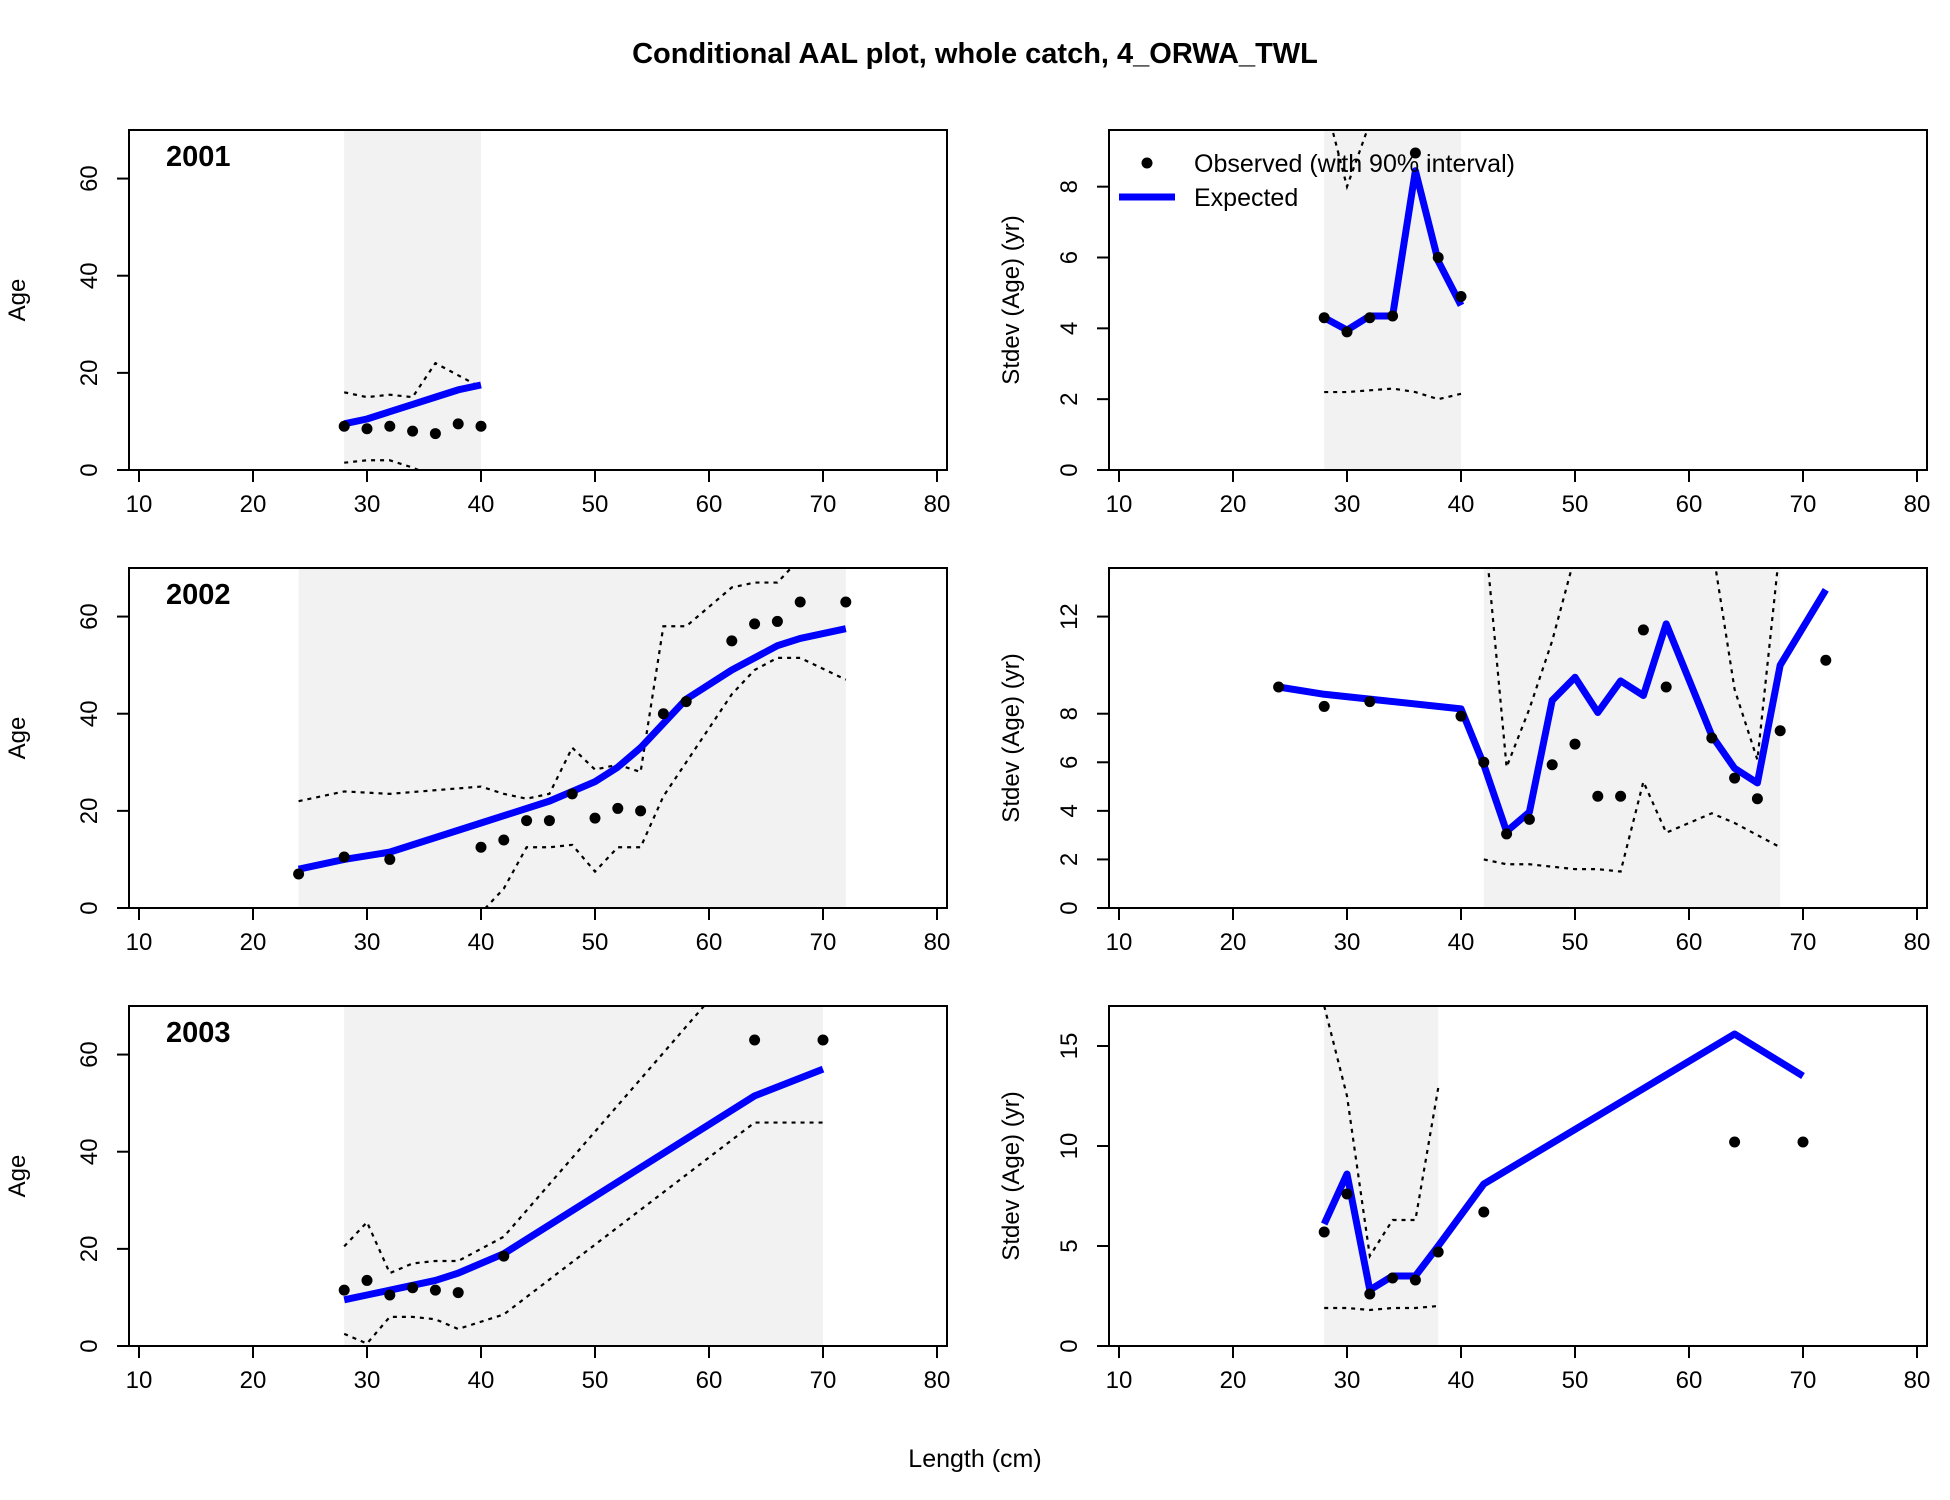 The width and height of the screenshot is (1950, 1500). I want to click on y-axis: 0 2 4 6 8, so click(1083, 328).